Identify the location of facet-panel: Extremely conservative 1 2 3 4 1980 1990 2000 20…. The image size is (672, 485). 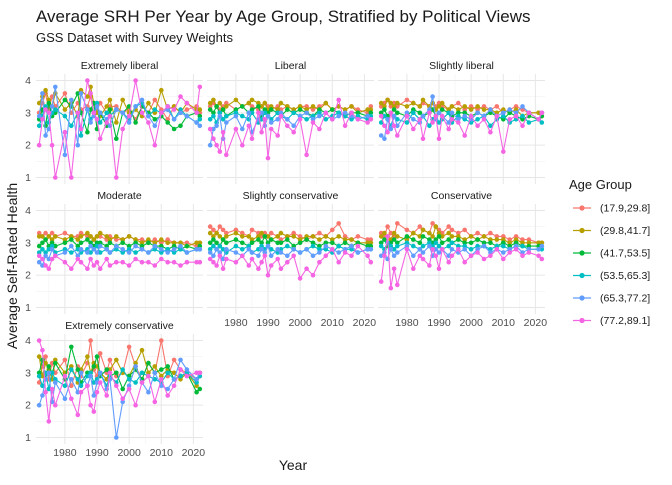
(115, 389).